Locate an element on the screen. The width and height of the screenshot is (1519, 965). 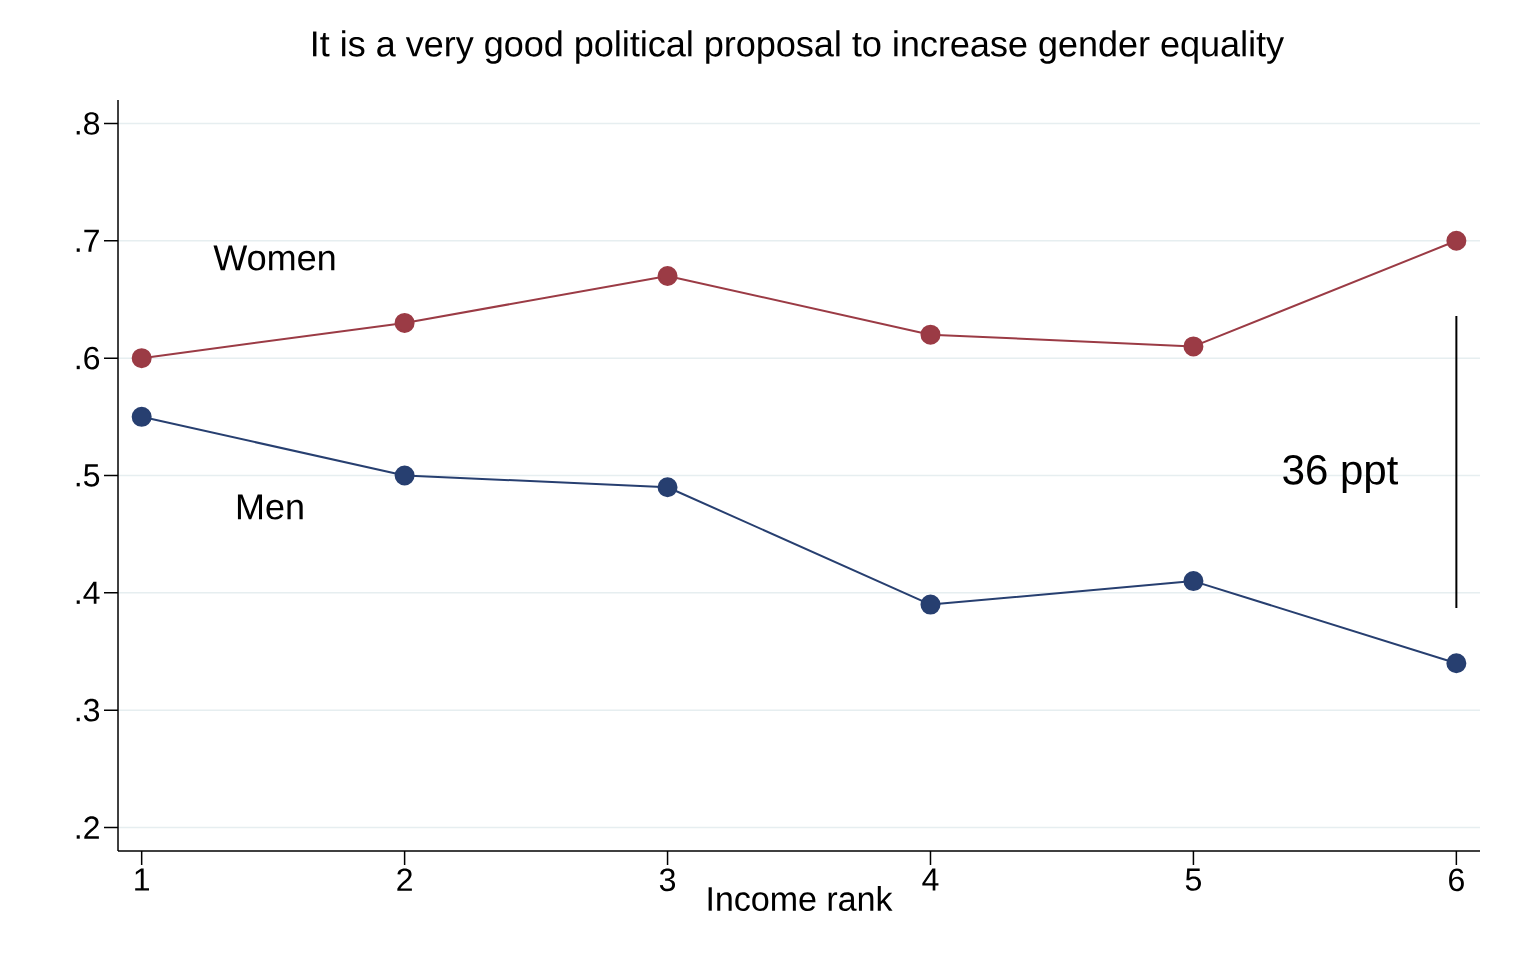
x-tick-label: 5 is located at coordinates (1193, 879).